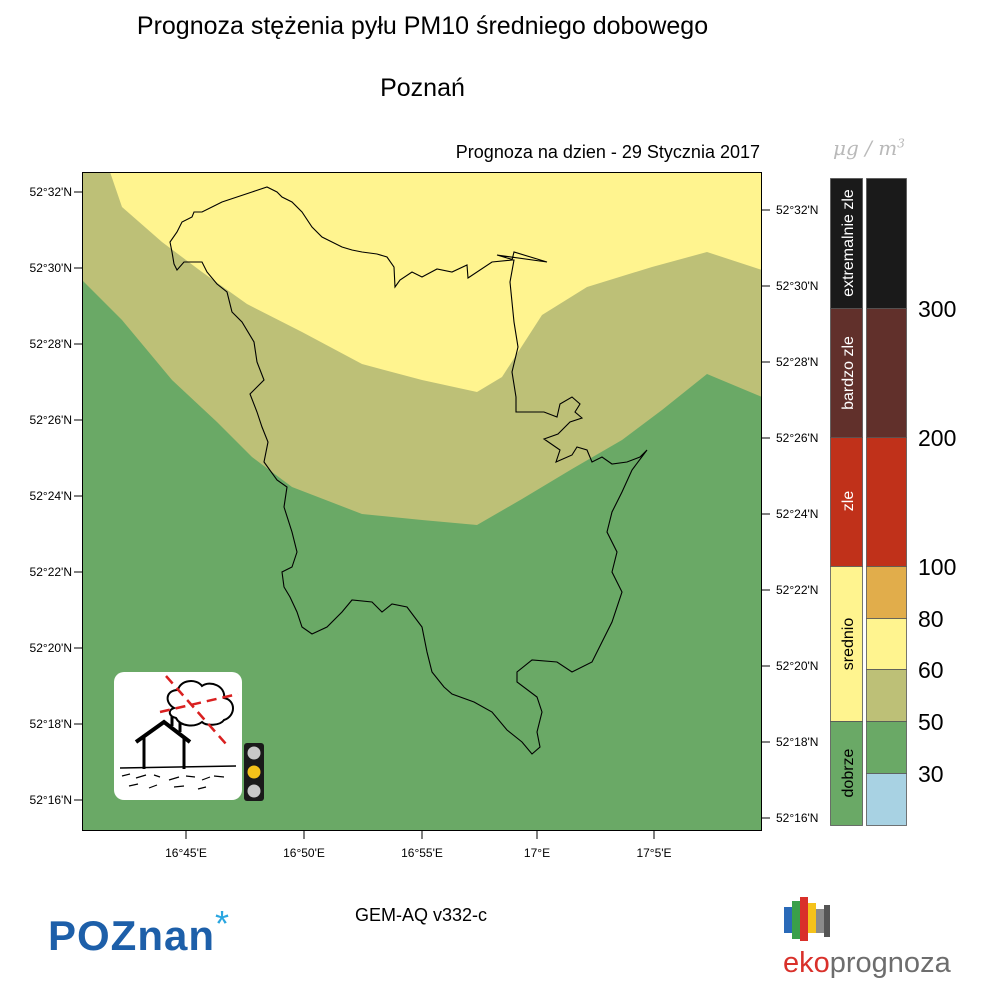 The image size is (1000, 1000). Describe the element at coordinates (178, 736) in the screenshot. I see `house-smoke-icon` at that location.